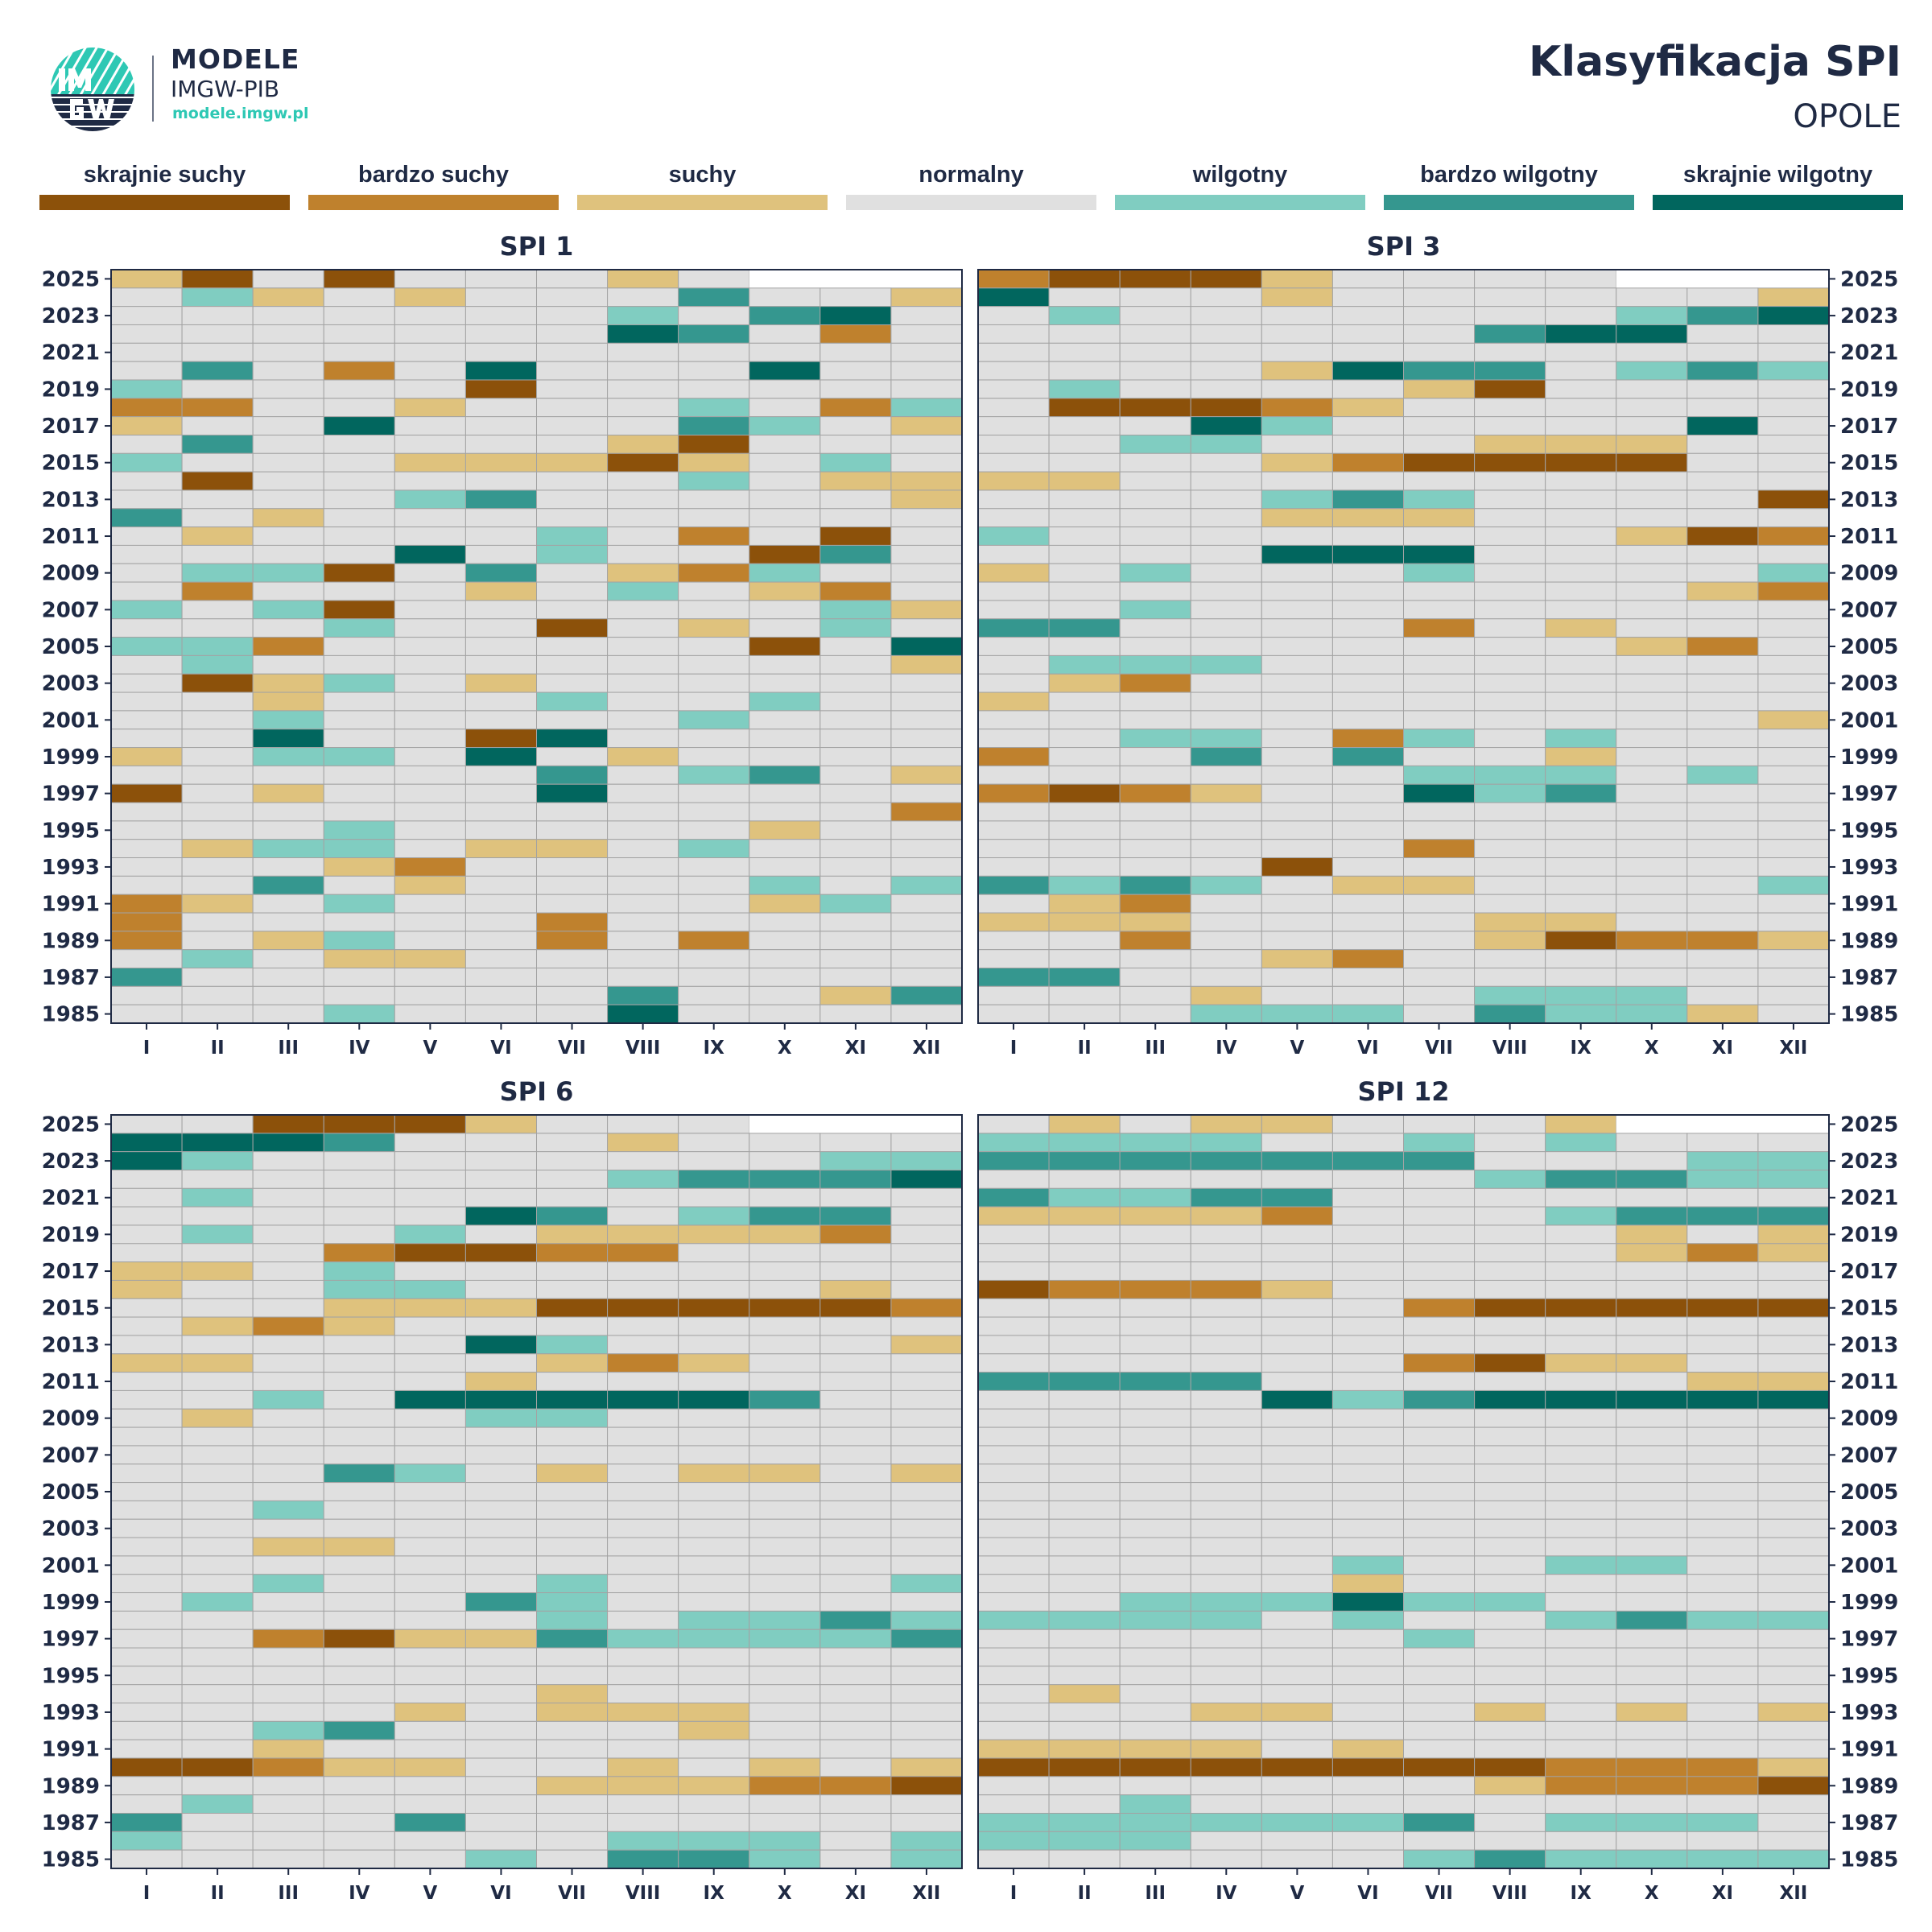 This screenshot has width=1932, height=1932. I want to click on year-label: 2017, so click(71, 1272).